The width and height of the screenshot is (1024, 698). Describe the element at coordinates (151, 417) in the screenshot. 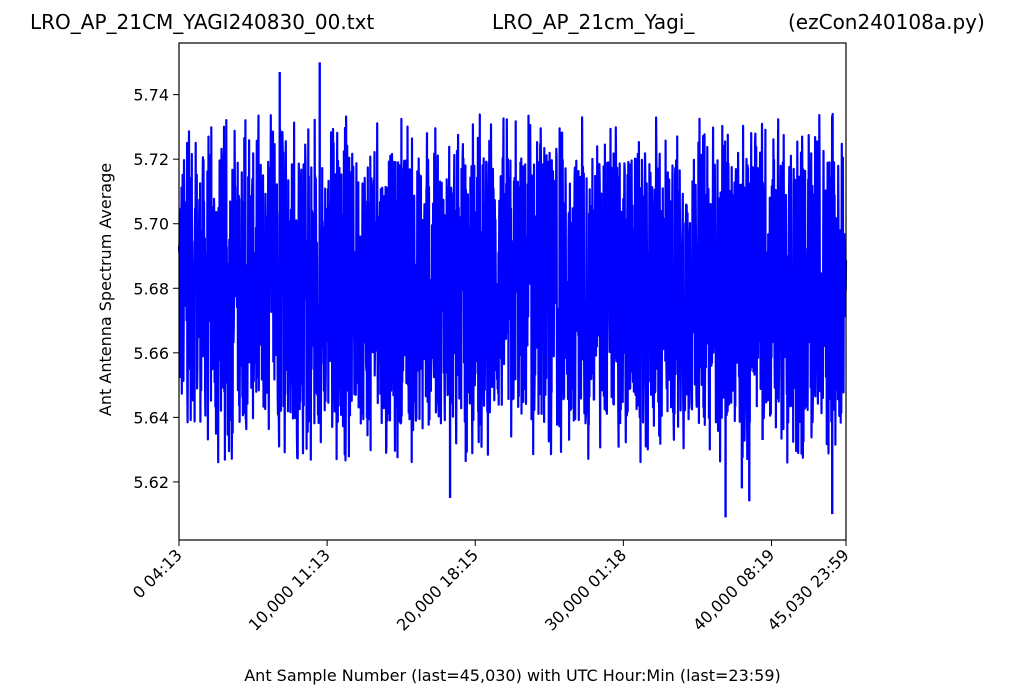

I see `y-tick-label: 5.64` at that location.